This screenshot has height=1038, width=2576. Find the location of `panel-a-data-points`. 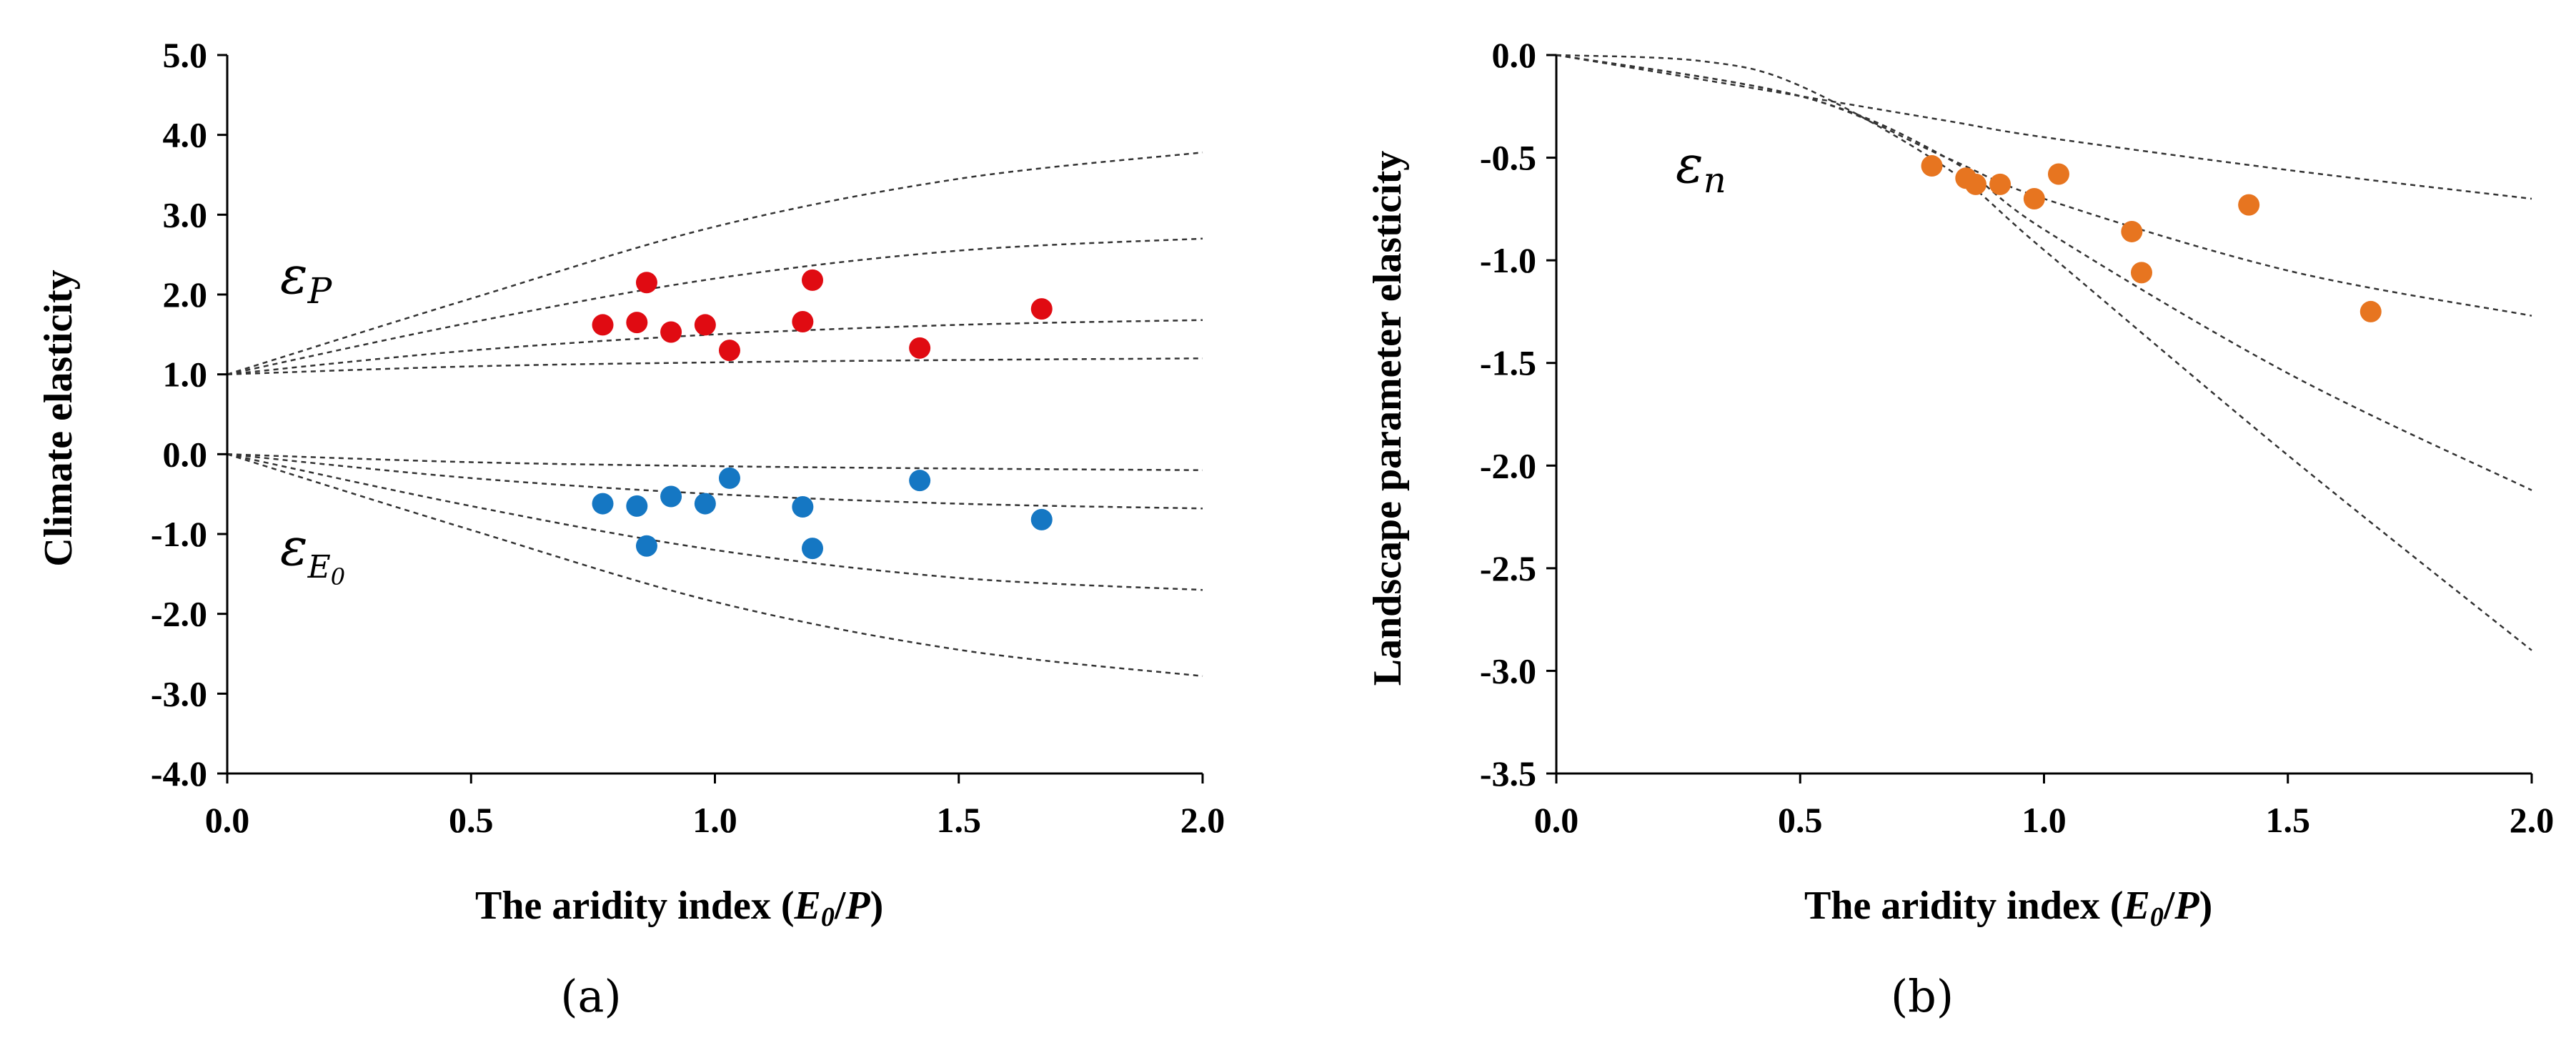

panel-a-data-points is located at coordinates (822, 414).